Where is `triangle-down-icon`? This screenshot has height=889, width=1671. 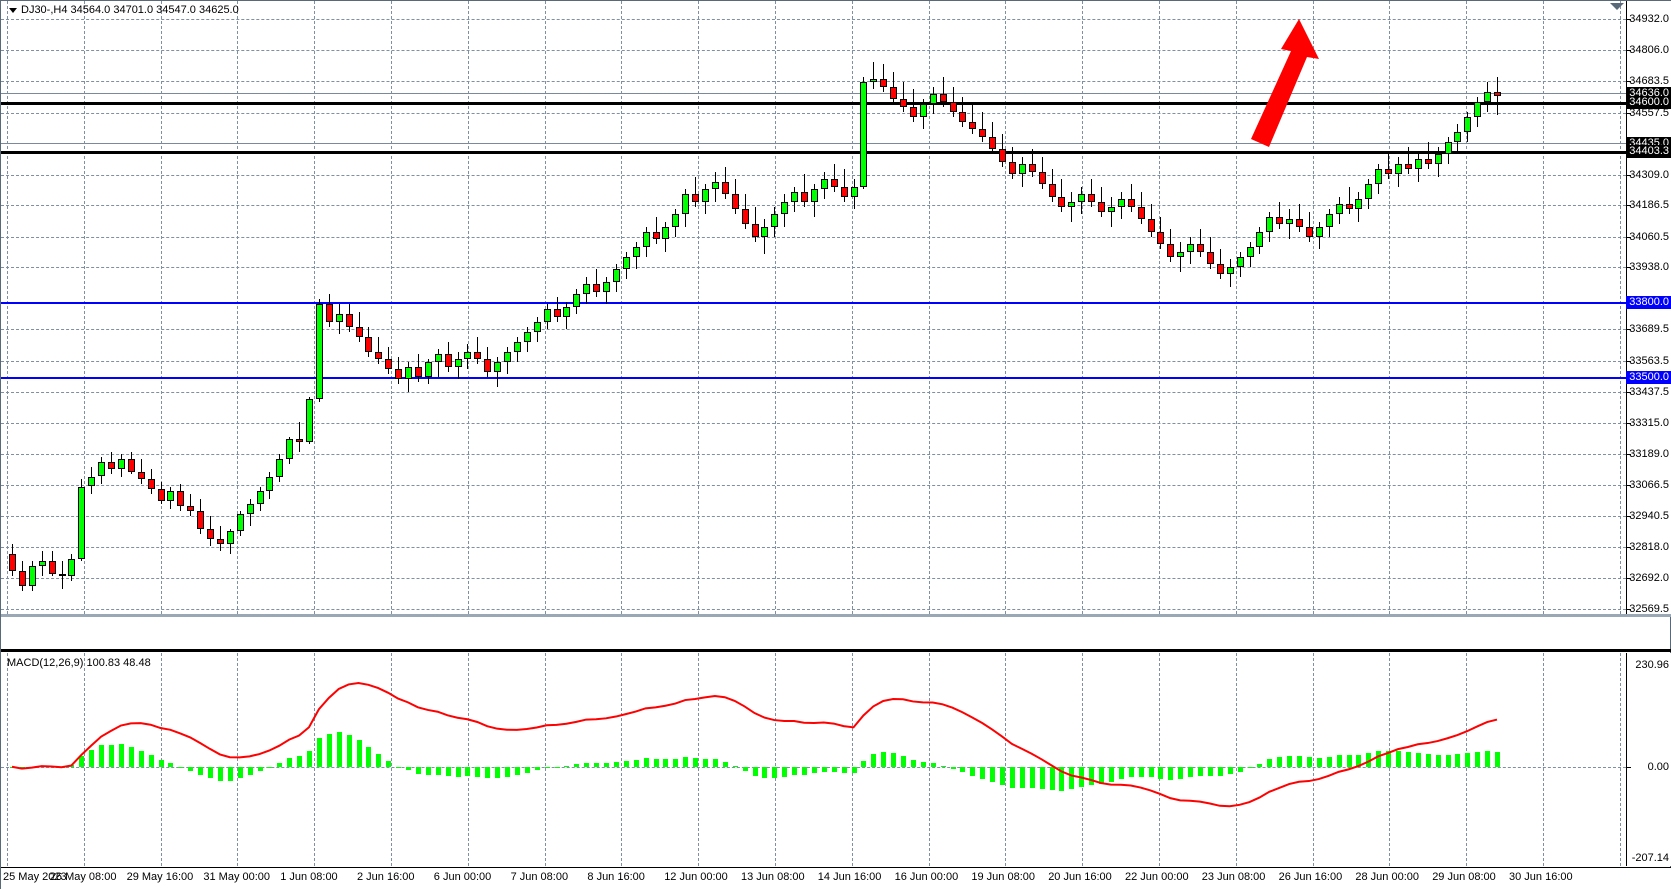 triangle-down-icon is located at coordinates (13, 10).